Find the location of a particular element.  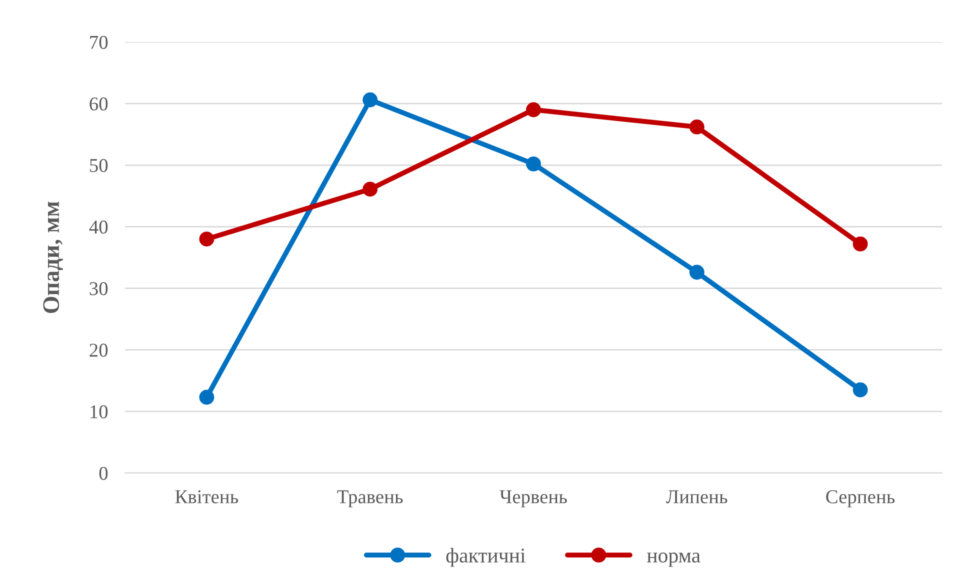

x-tick-label: Квітень is located at coordinates (206, 497).